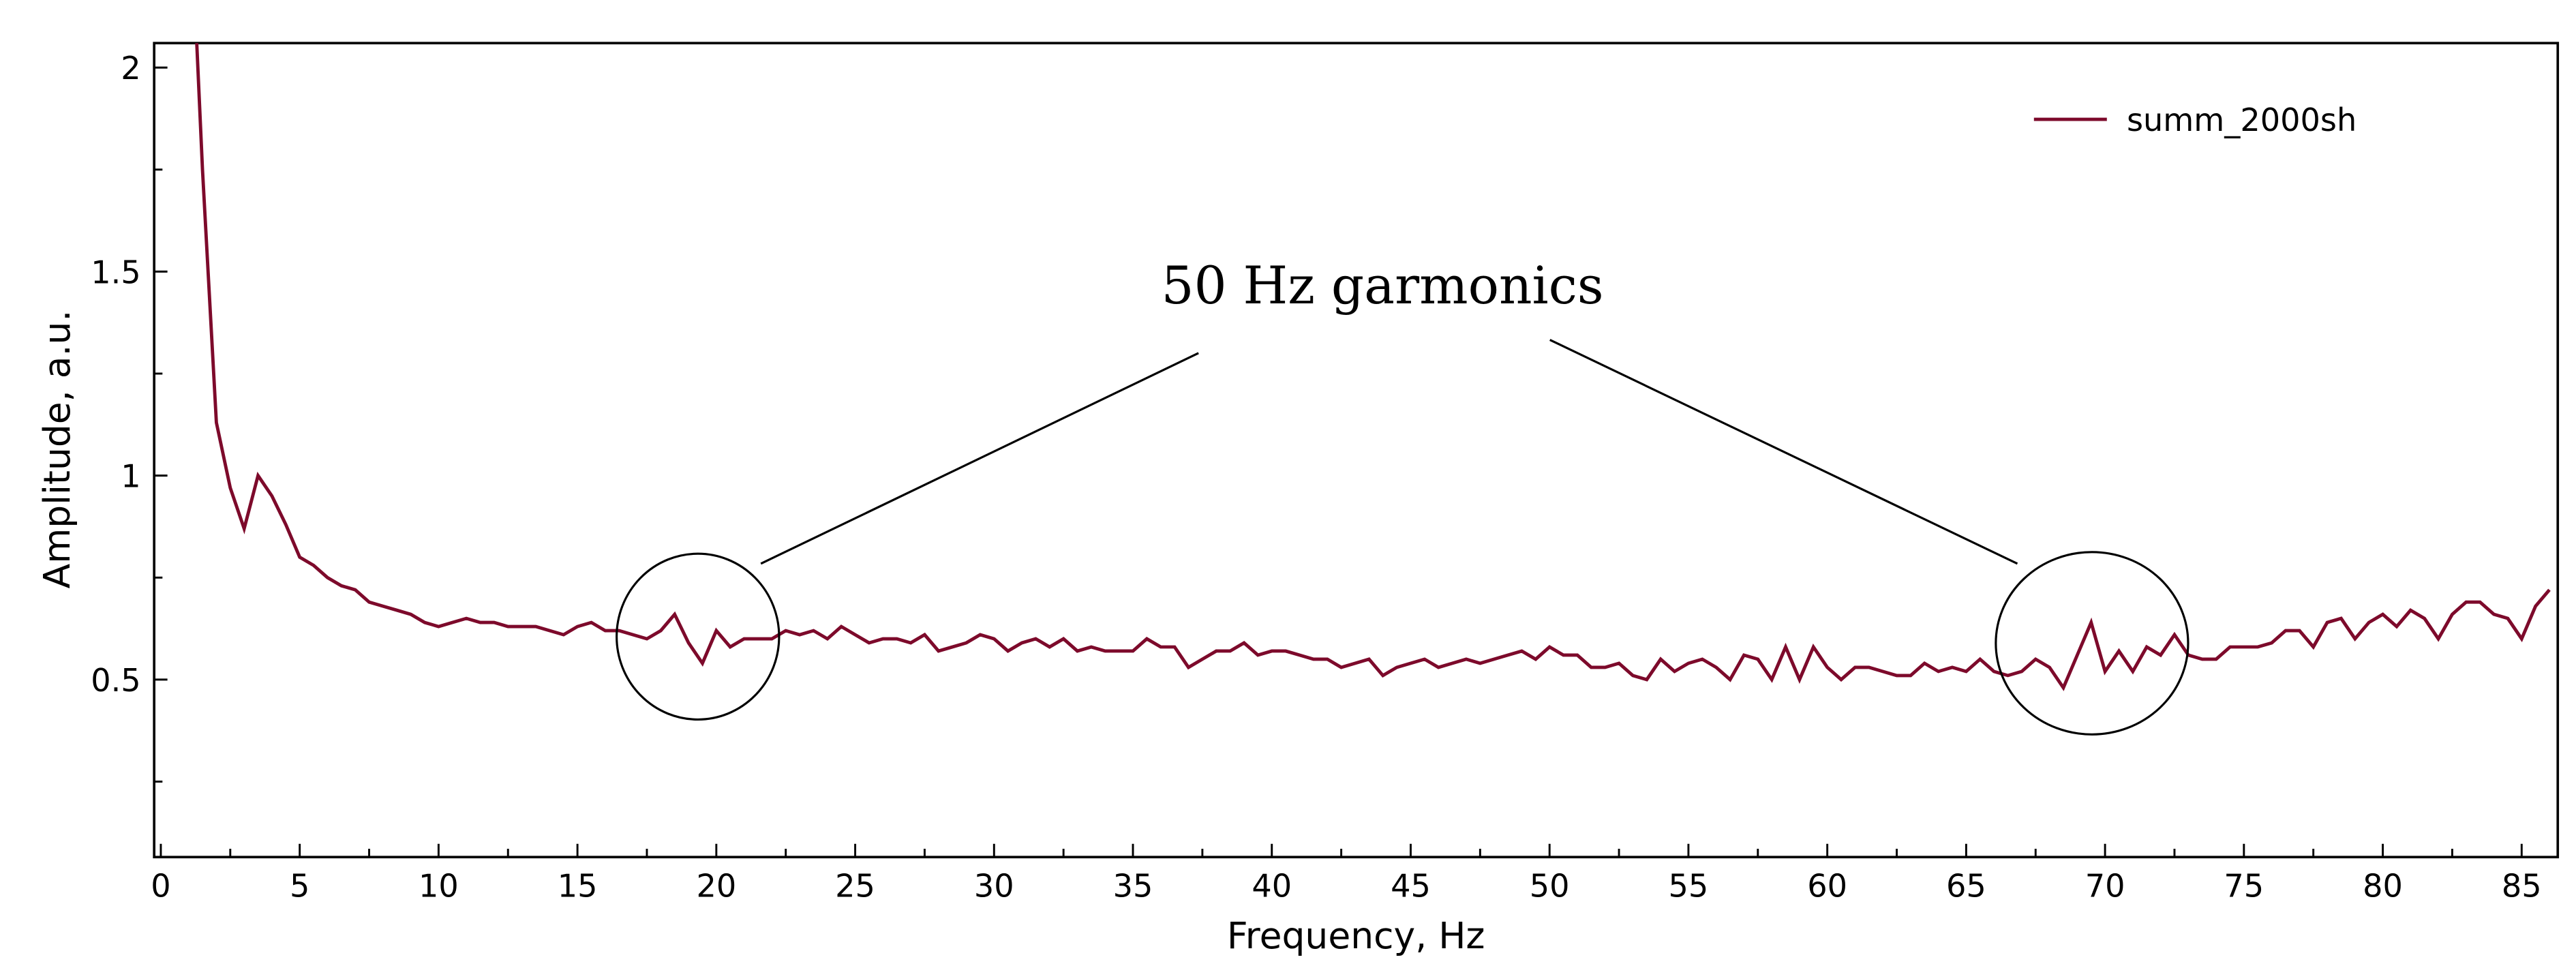 This screenshot has width=2576, height=966. I want to click on x-tick-label: 35, so click(1133, 886).